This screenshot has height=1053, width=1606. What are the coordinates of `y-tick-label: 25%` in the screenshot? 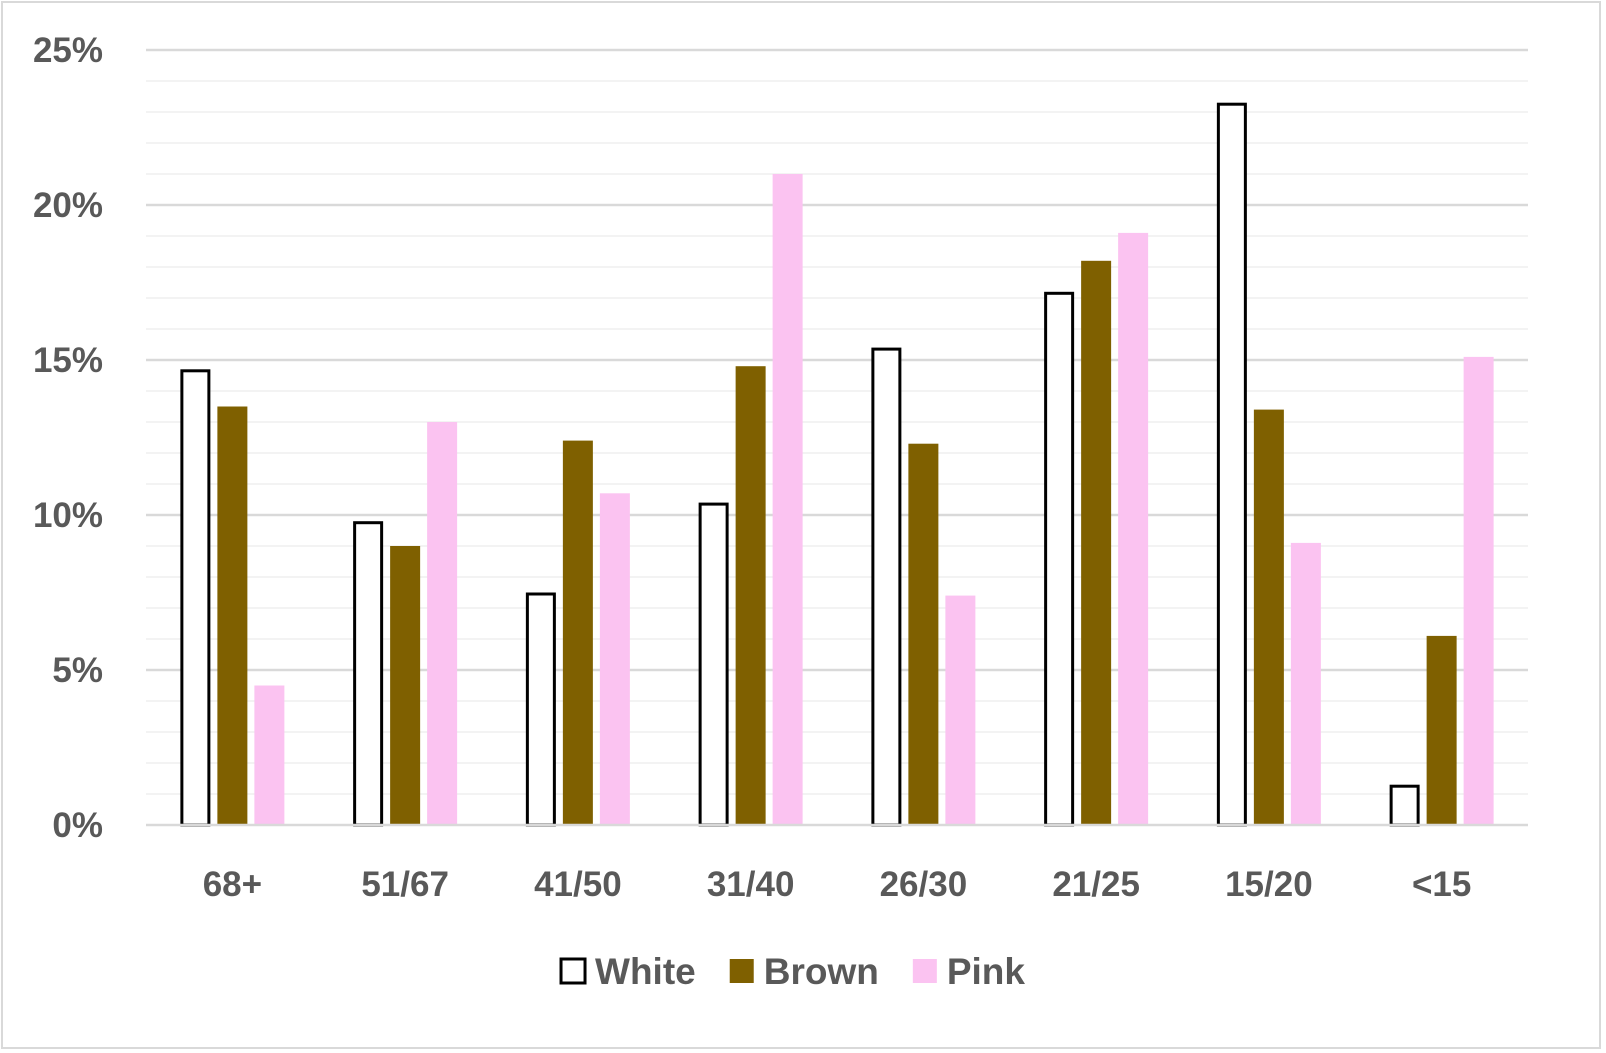 It's located at (68, 50).